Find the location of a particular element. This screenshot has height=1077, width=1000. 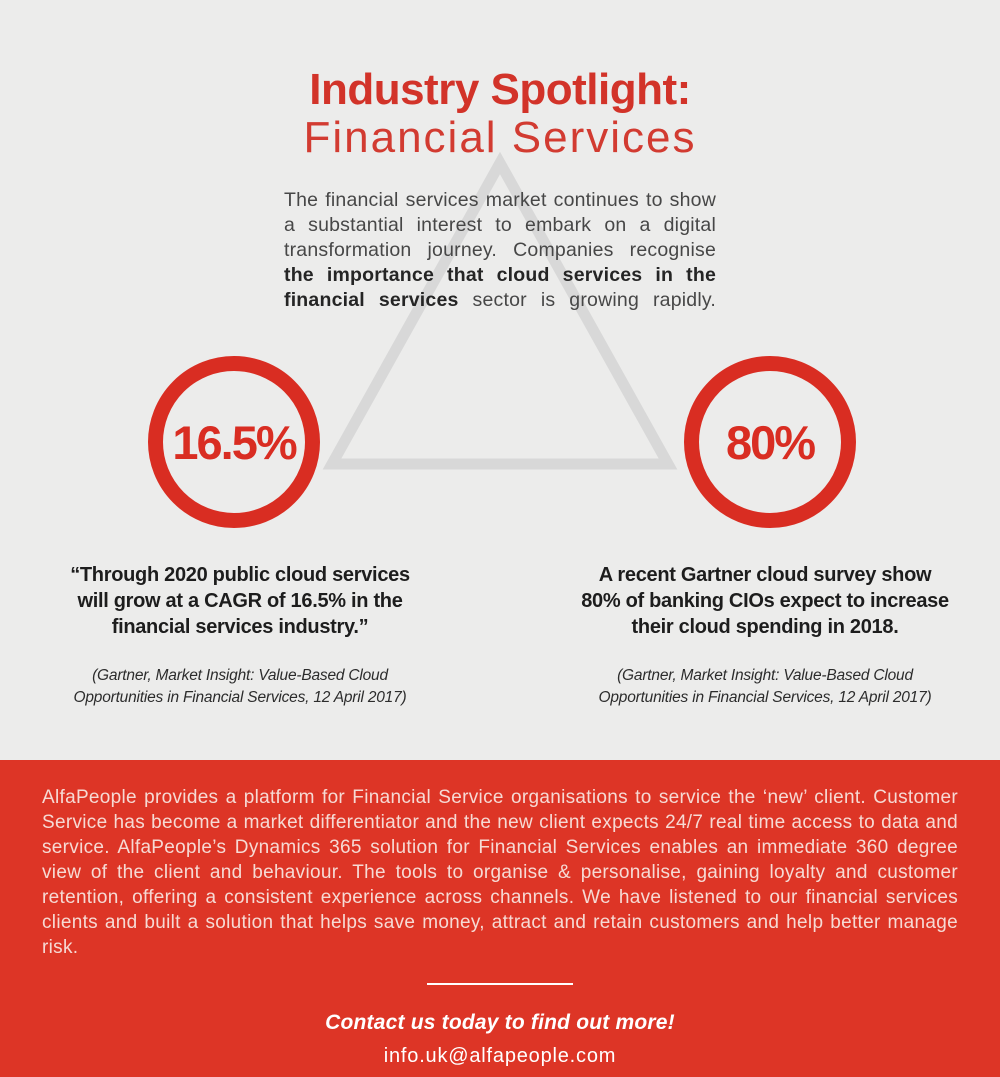

stat-value-cios: 80% is located at coordinates (770, 442).